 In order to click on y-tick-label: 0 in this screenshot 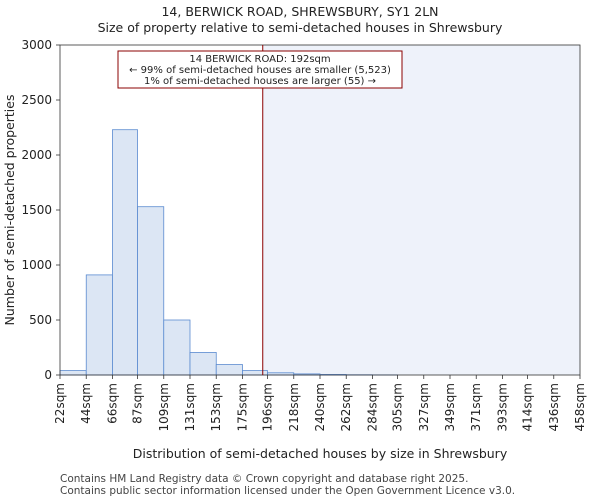, I will do `click(48, 375)`.